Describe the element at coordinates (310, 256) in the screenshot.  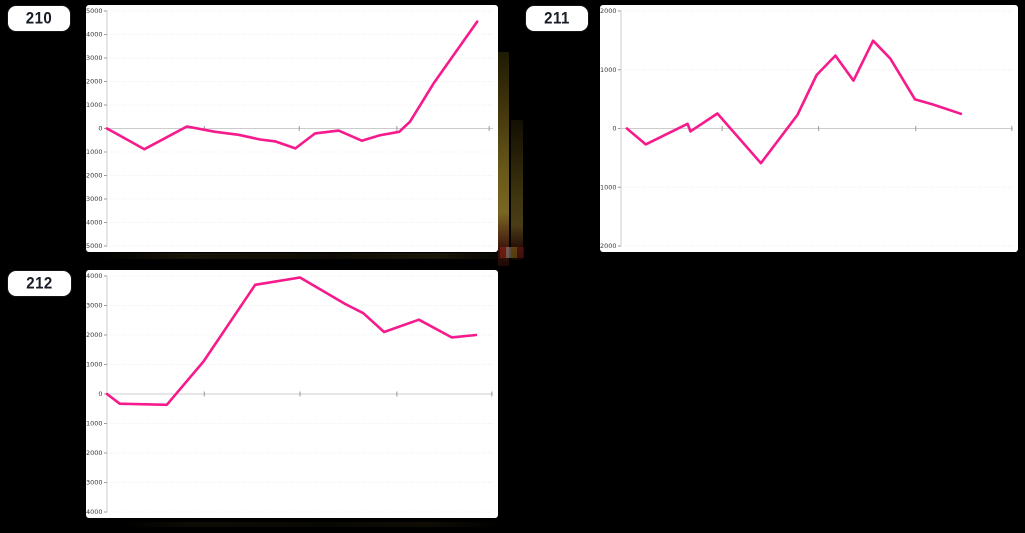
I see `background-artifact-residue-top` at that location.